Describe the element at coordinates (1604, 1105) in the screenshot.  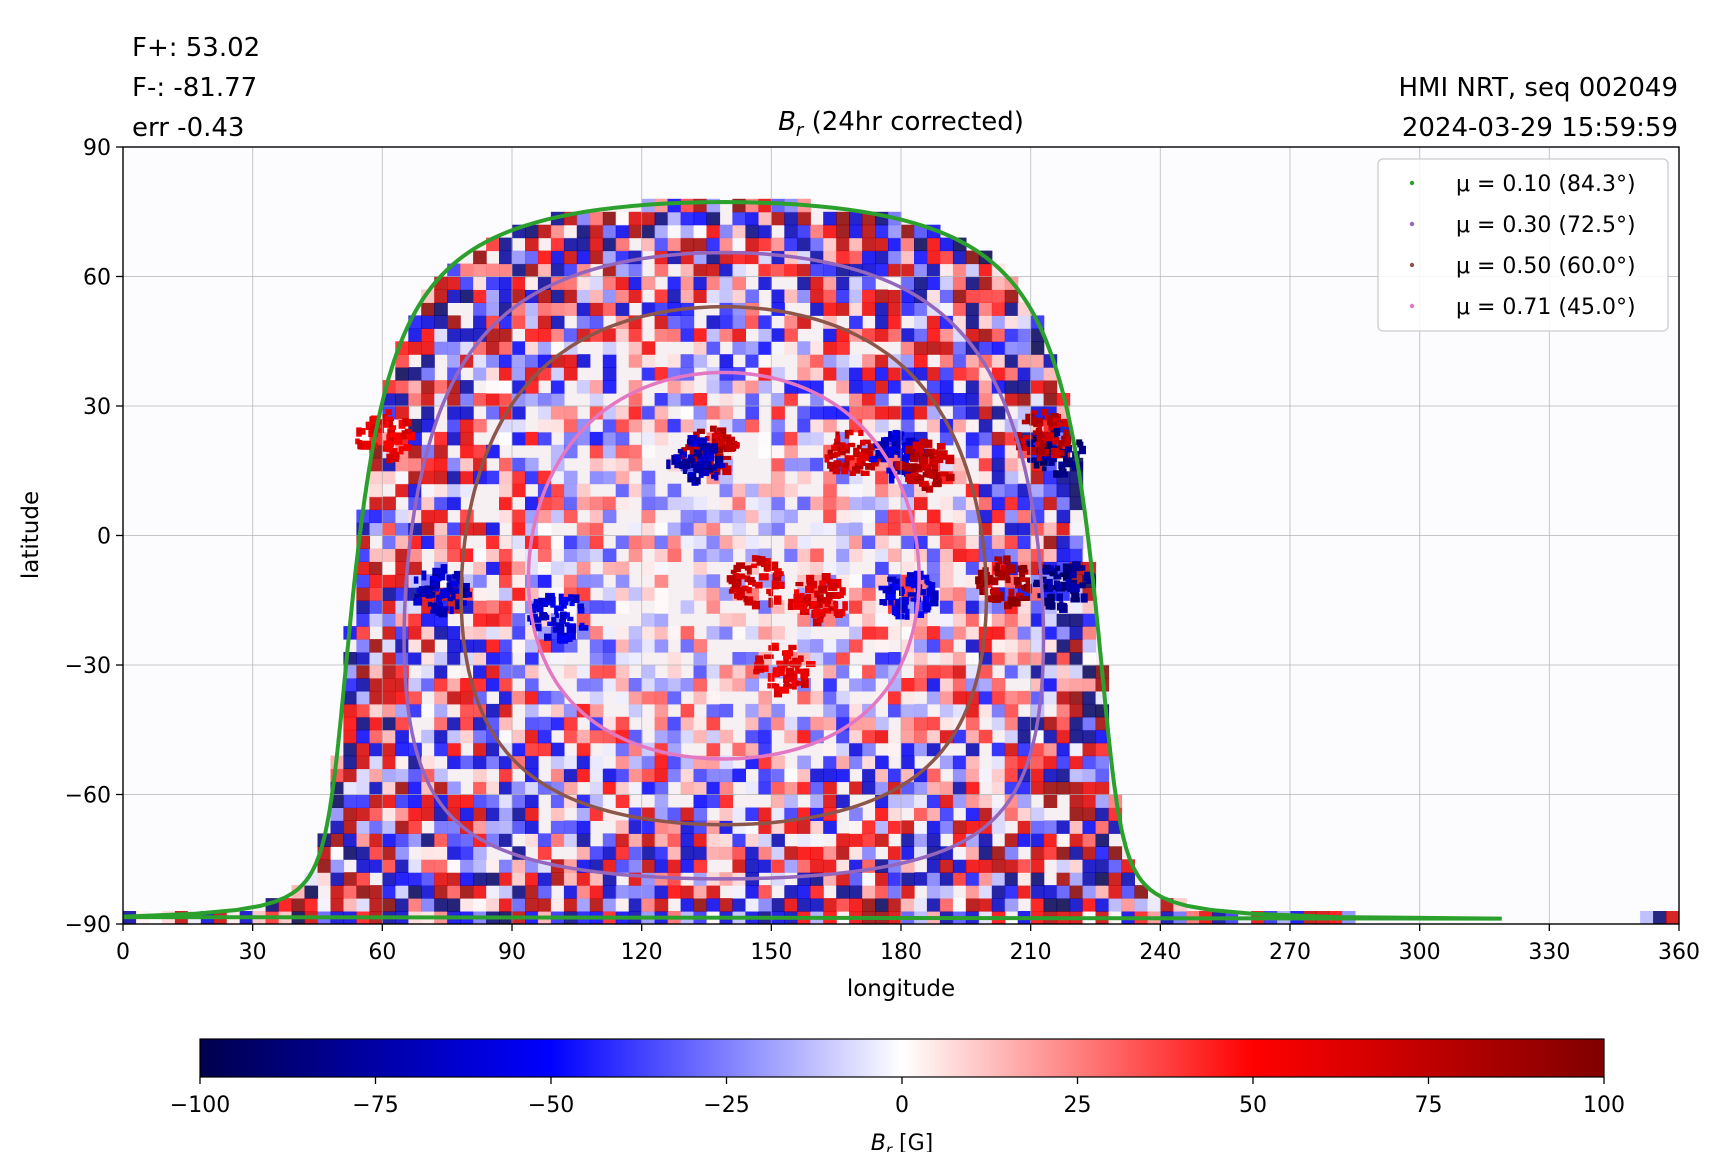
I see `colorbar-tick-label: 100` at that location.